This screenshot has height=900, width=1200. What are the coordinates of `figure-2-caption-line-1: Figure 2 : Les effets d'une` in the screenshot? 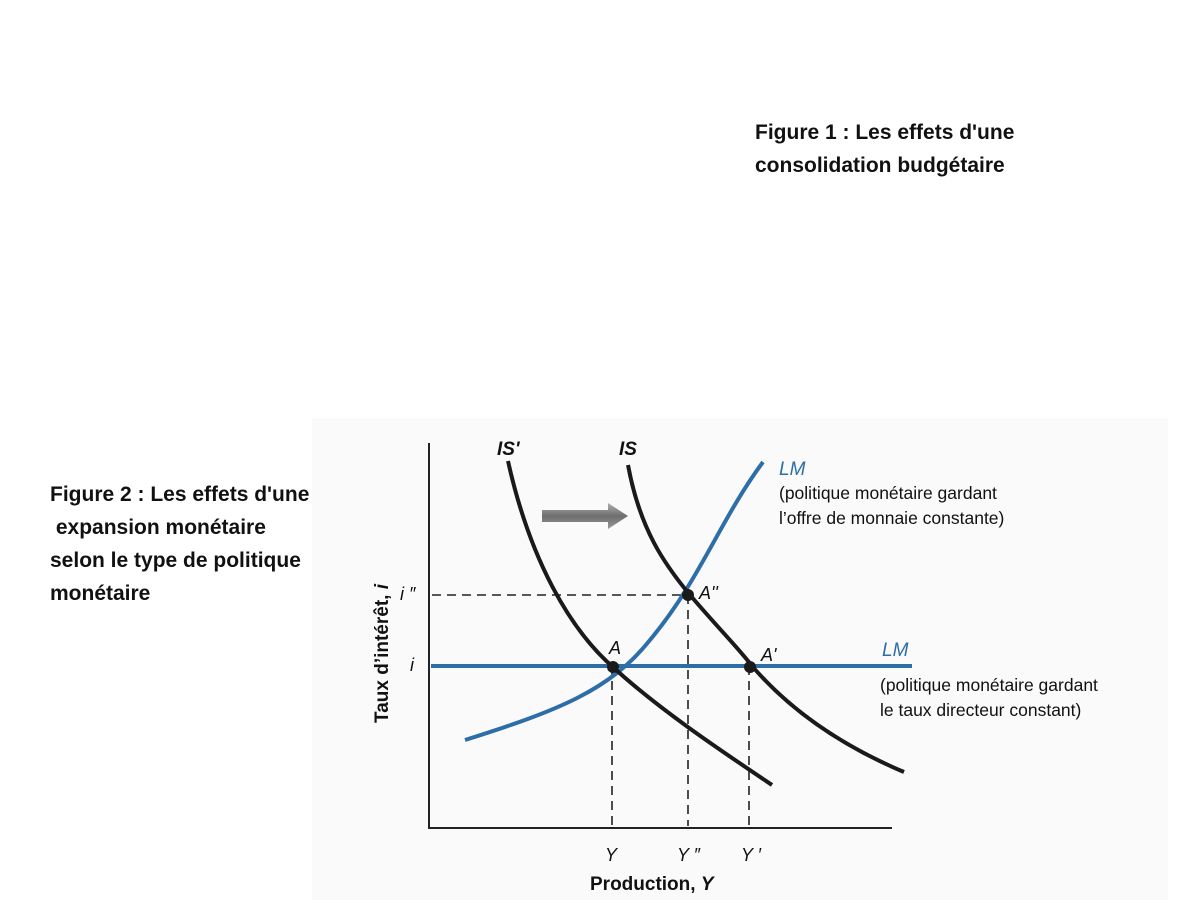 It's located at (180, 494).